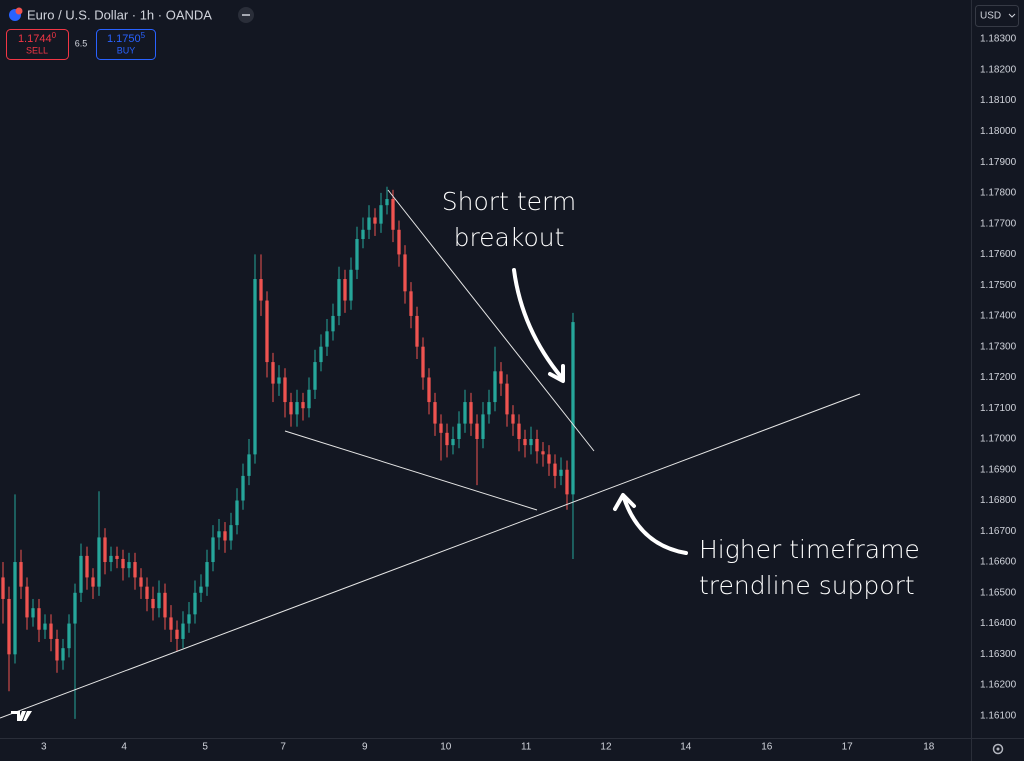 The height and width of the screenshot is (761, 1024). I want to click on buy-label: BUY, so click(126, 50).